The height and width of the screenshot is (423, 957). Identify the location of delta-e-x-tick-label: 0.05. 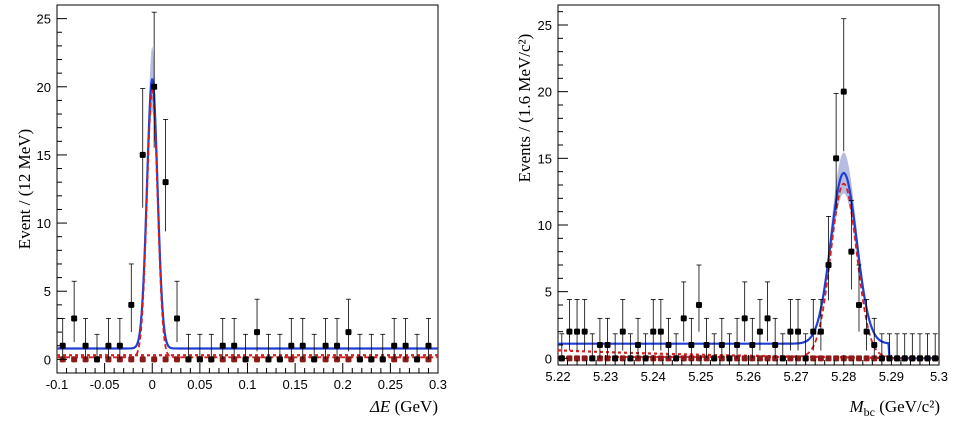
(199, 384).